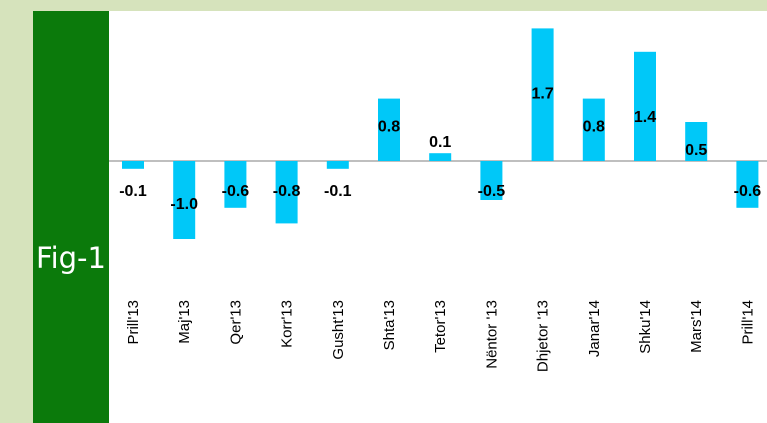 The image size is (767, 423). Describe the element at coordinates (338, 330) in the screenshot. I see `x-tick-label: Gusht'13` at that location.